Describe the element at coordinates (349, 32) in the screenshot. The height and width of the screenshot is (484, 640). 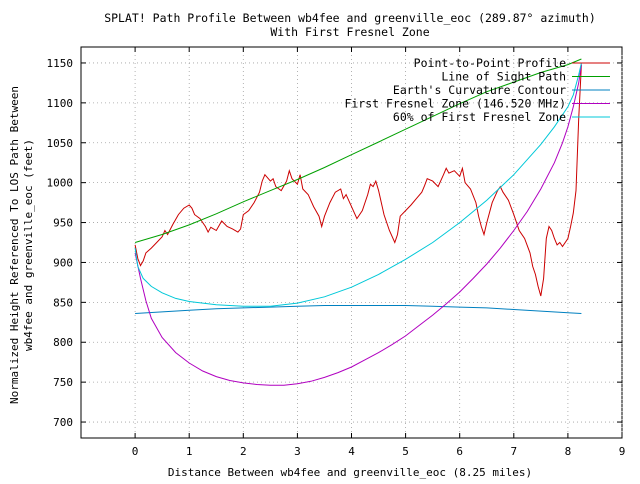
I see `chart-title-line-2: With First Fresnel Zone` at that location.